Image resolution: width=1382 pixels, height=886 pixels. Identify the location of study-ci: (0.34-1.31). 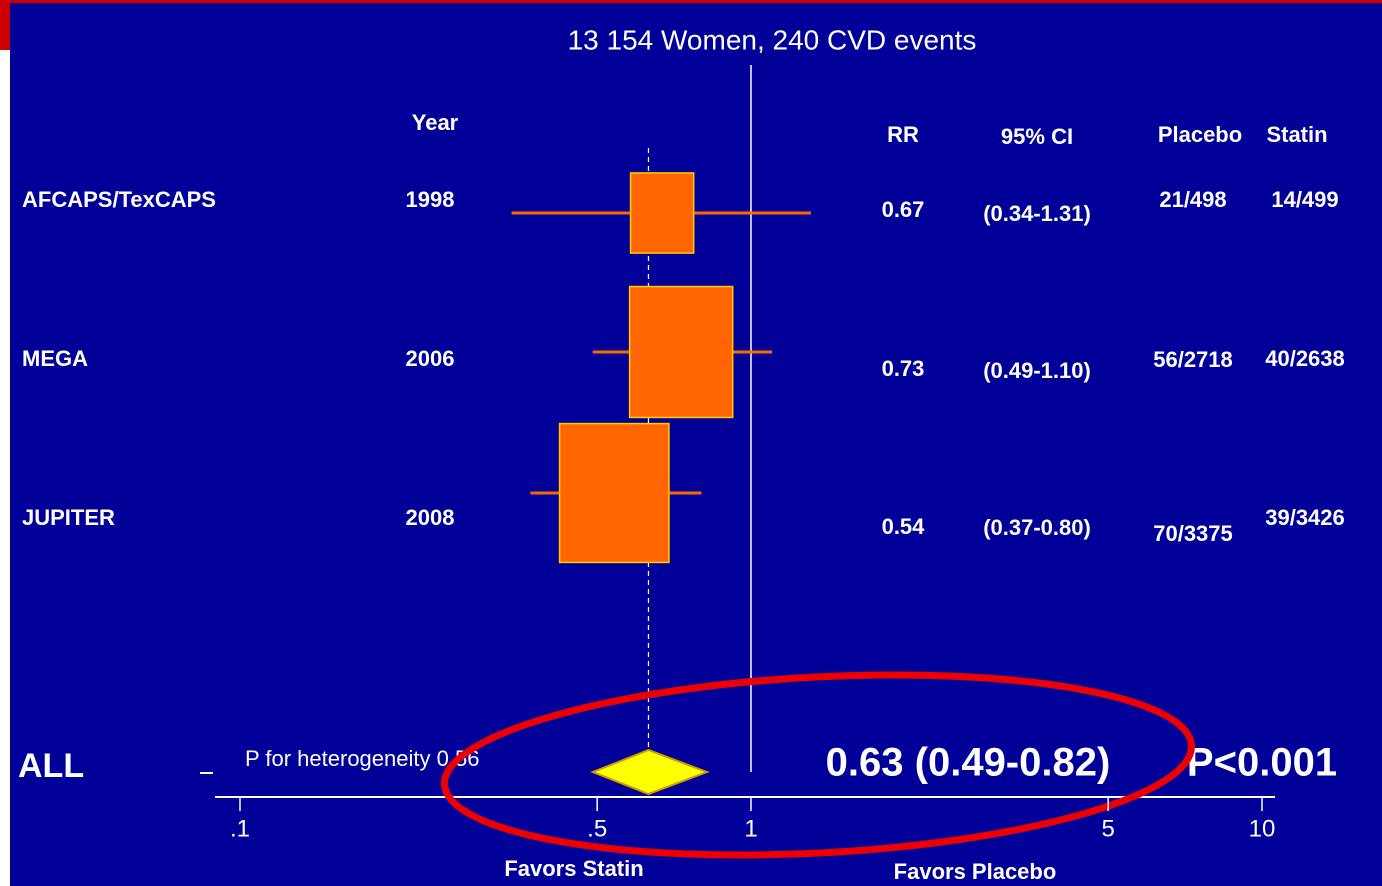
(1037, 213).